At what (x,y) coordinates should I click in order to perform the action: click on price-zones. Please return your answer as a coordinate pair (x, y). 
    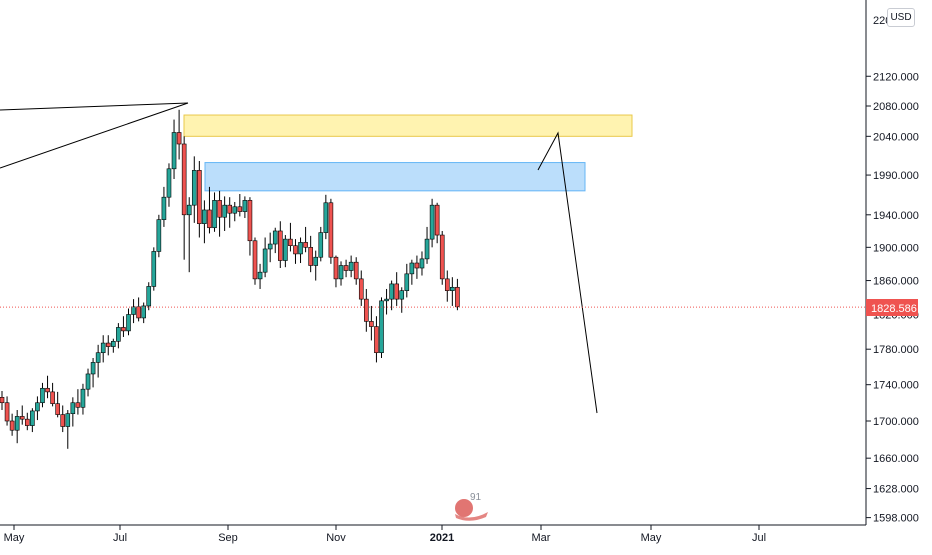
    Looking at the image, I should click on (408, 153).